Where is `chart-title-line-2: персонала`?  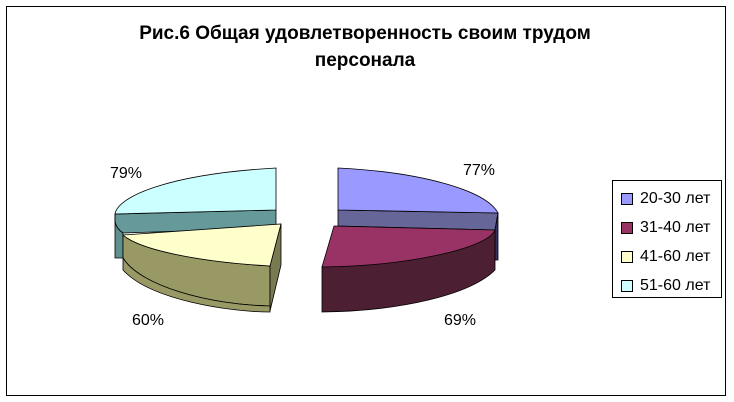 chart-title-line-2: персонала is located at coordinates (365, 60).